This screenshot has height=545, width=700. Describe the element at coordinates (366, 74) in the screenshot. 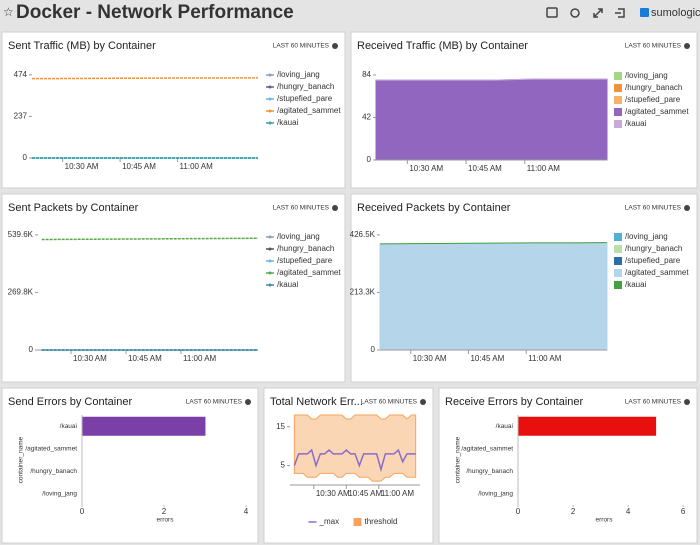

I see `y-tick-label: 84` at that location.